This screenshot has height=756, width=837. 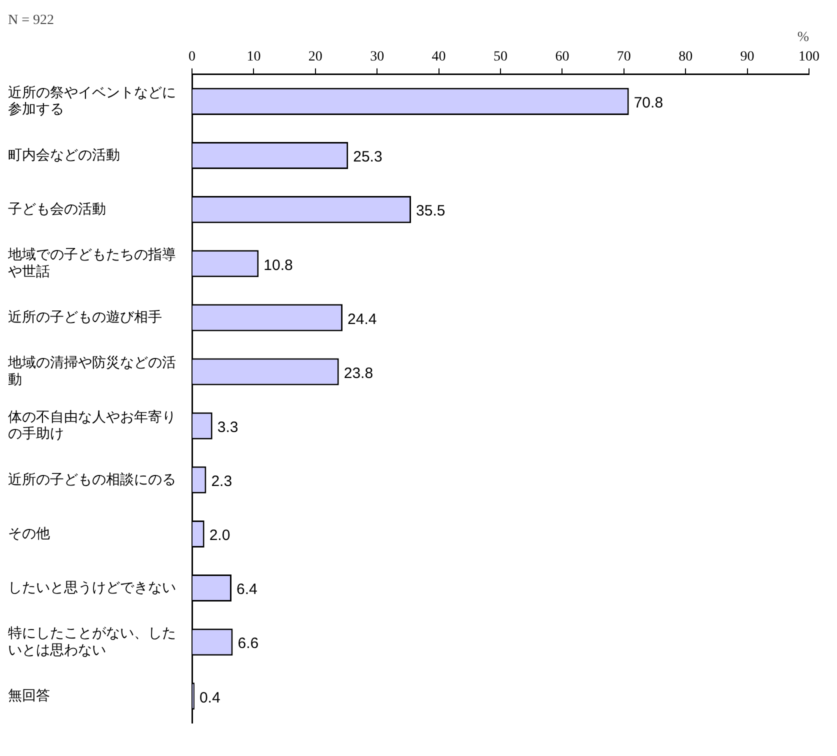 I want to click on y-tick-label: 子ども会の活動, so click(x=57, y=208).